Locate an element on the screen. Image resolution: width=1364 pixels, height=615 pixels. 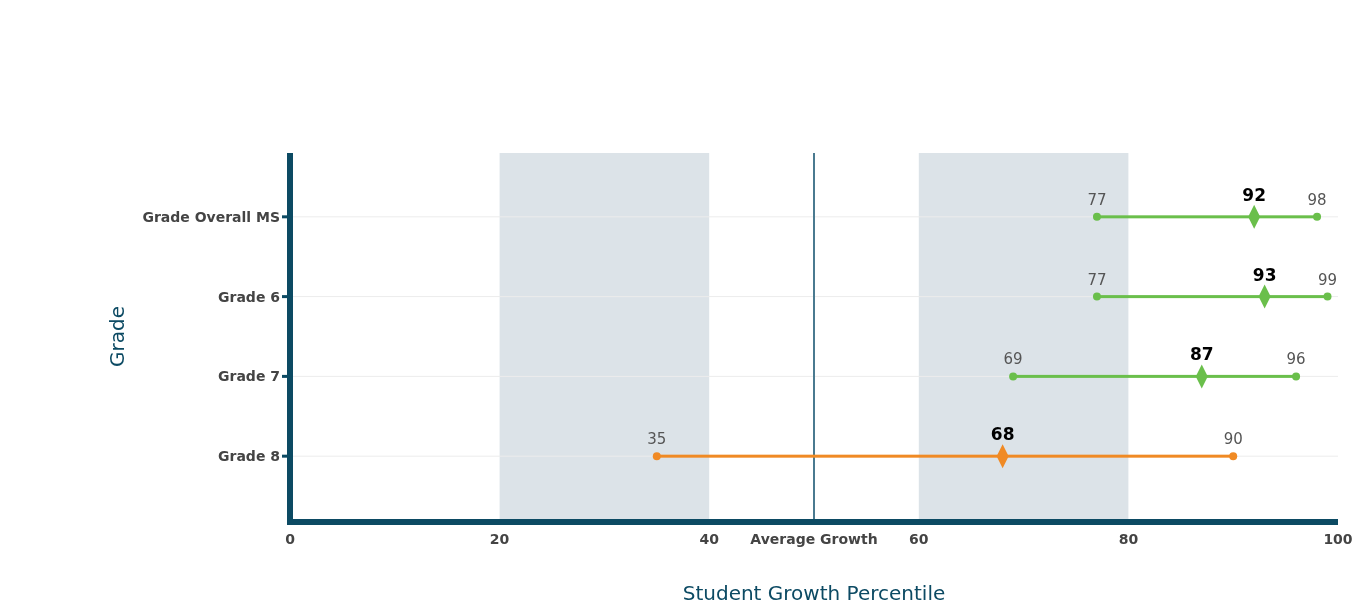
data-label: 99 is located at coordinates (1327, 279).